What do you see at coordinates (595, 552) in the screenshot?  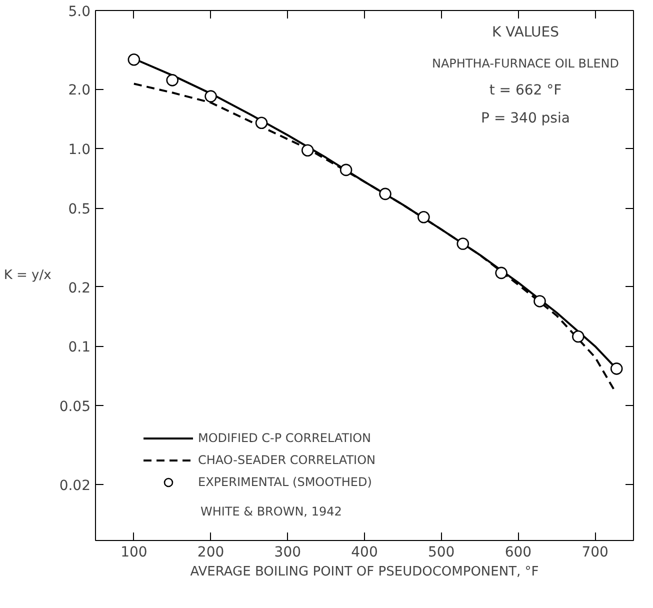 I see `x-tick-label: 700` at bounding box center [595, 552].